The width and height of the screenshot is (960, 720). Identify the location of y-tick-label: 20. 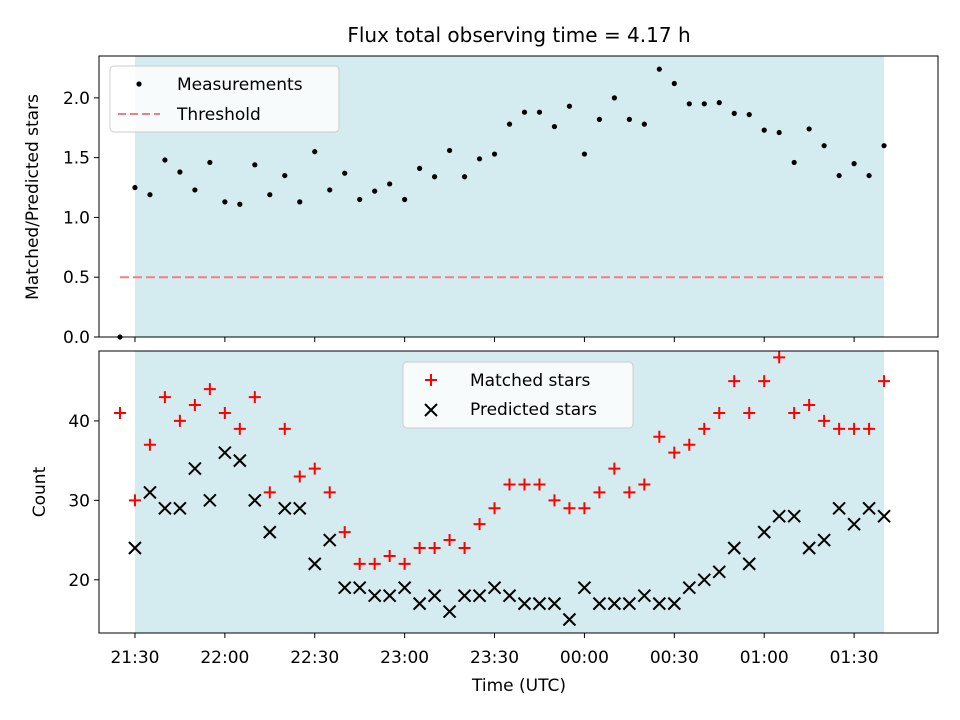
(79, 581).